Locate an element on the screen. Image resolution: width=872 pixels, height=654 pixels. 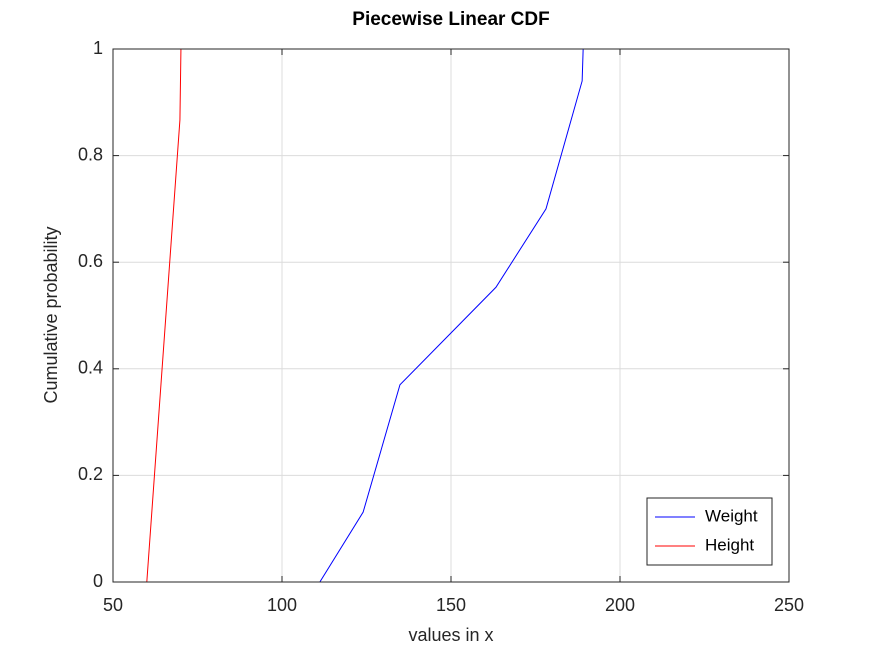
x-tick-label: 50 is located at coordinates (113, 605).